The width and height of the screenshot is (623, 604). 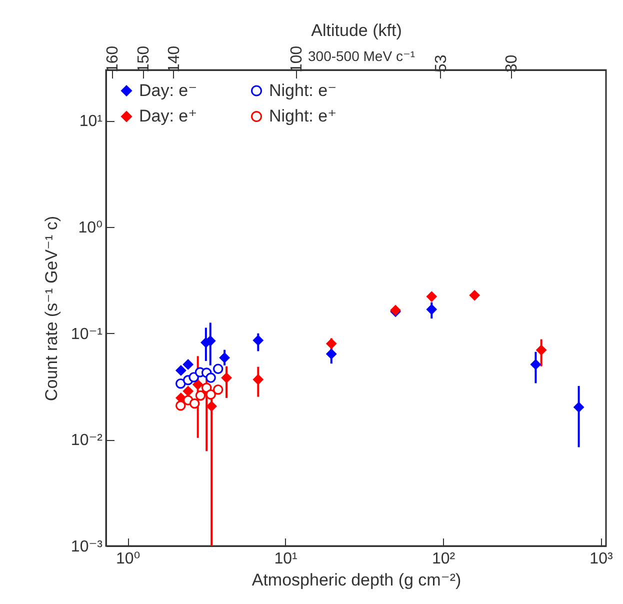 What do you see at coordinates (286, 559) in the screenshot?
I see `x-tick-label: 10¹` at bounding box center [286, 559].